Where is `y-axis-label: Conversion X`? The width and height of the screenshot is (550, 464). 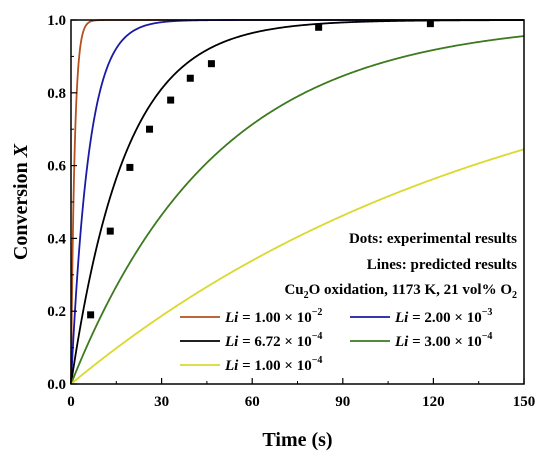
y-axis-label: Conversion X is located at coordinates (21, 201).